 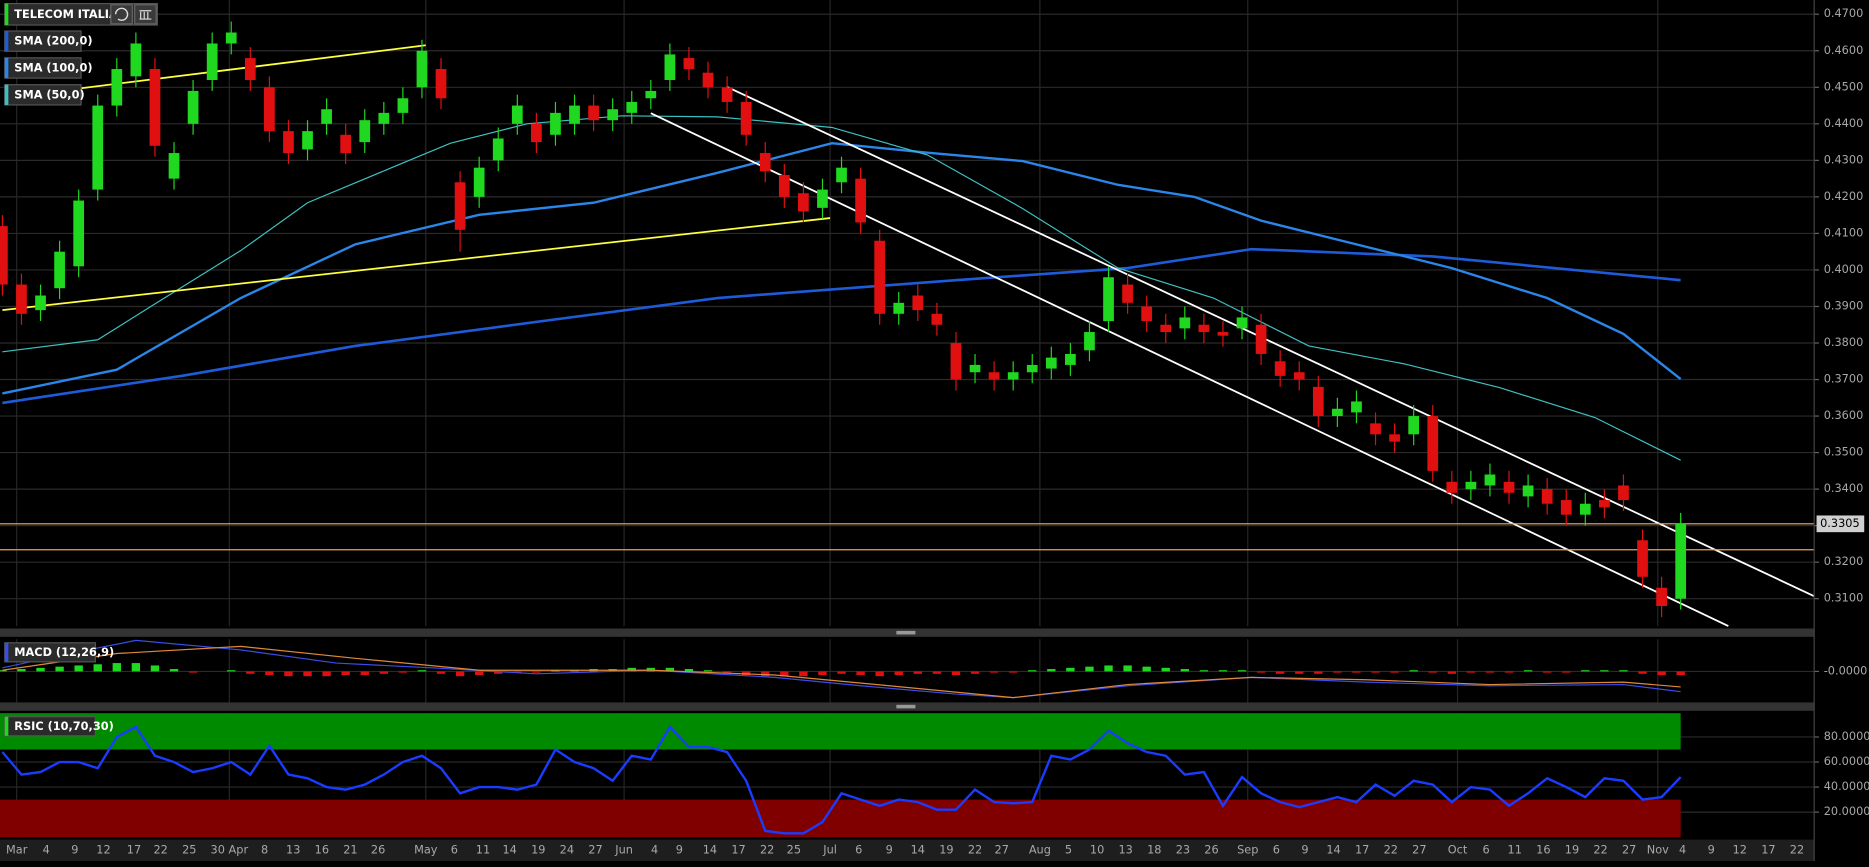 I want to click on macd-color, so click(x=6, y=652).